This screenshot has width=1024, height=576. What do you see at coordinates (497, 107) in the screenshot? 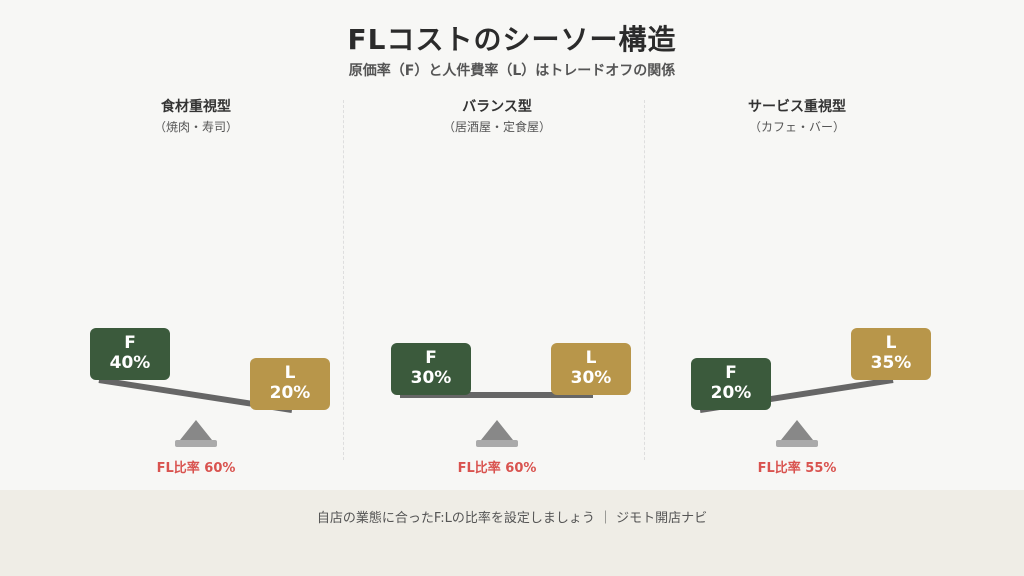
I see `panel-title: バランス型` at bounding box center [497, 107].